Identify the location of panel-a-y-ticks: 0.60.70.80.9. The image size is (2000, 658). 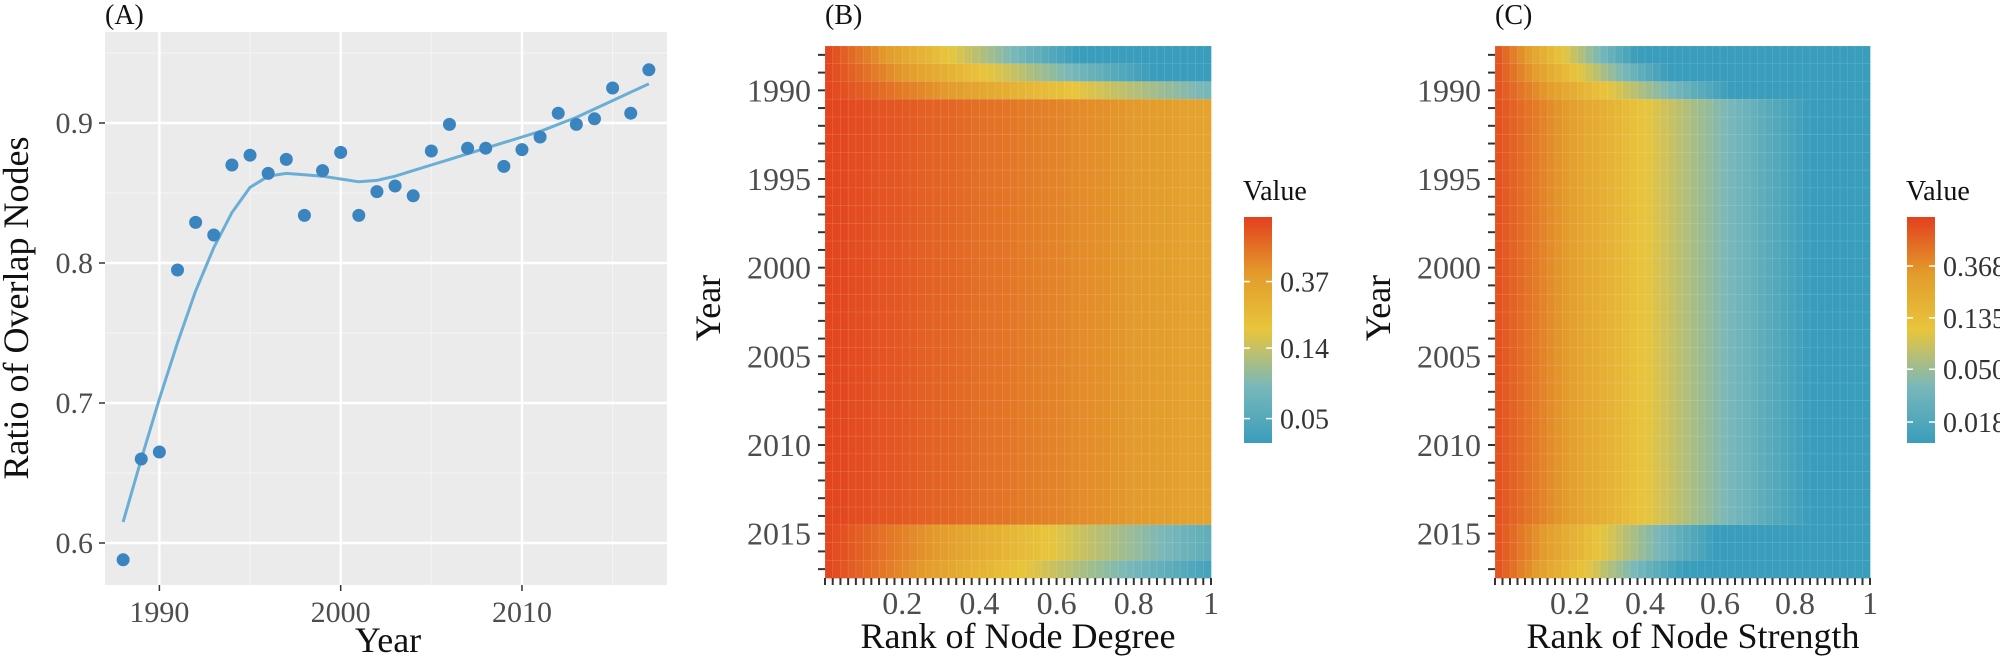
(80, 333).